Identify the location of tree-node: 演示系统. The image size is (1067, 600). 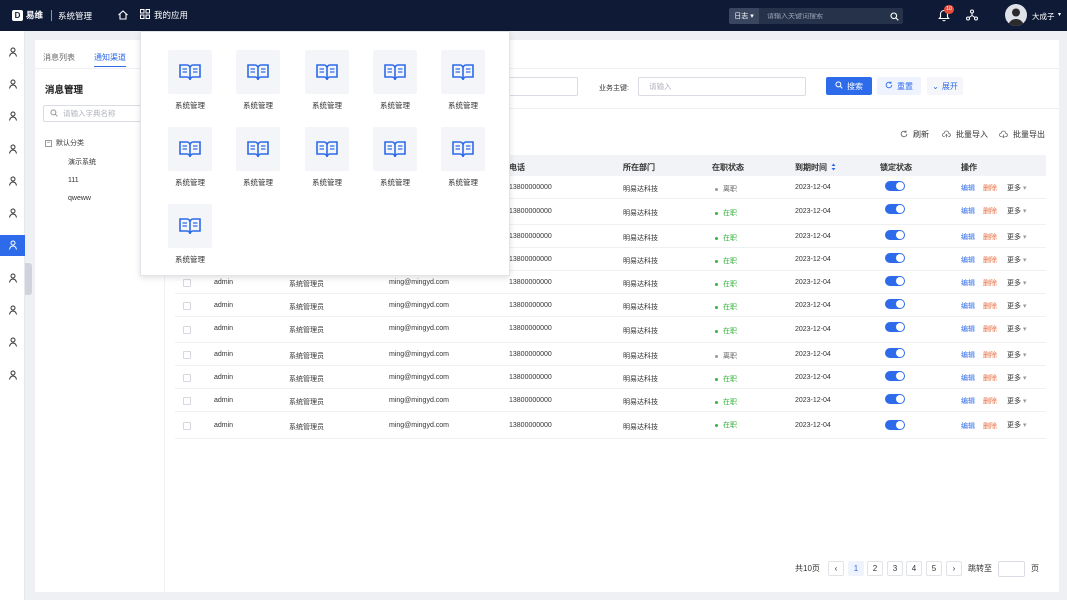
(82, 162).